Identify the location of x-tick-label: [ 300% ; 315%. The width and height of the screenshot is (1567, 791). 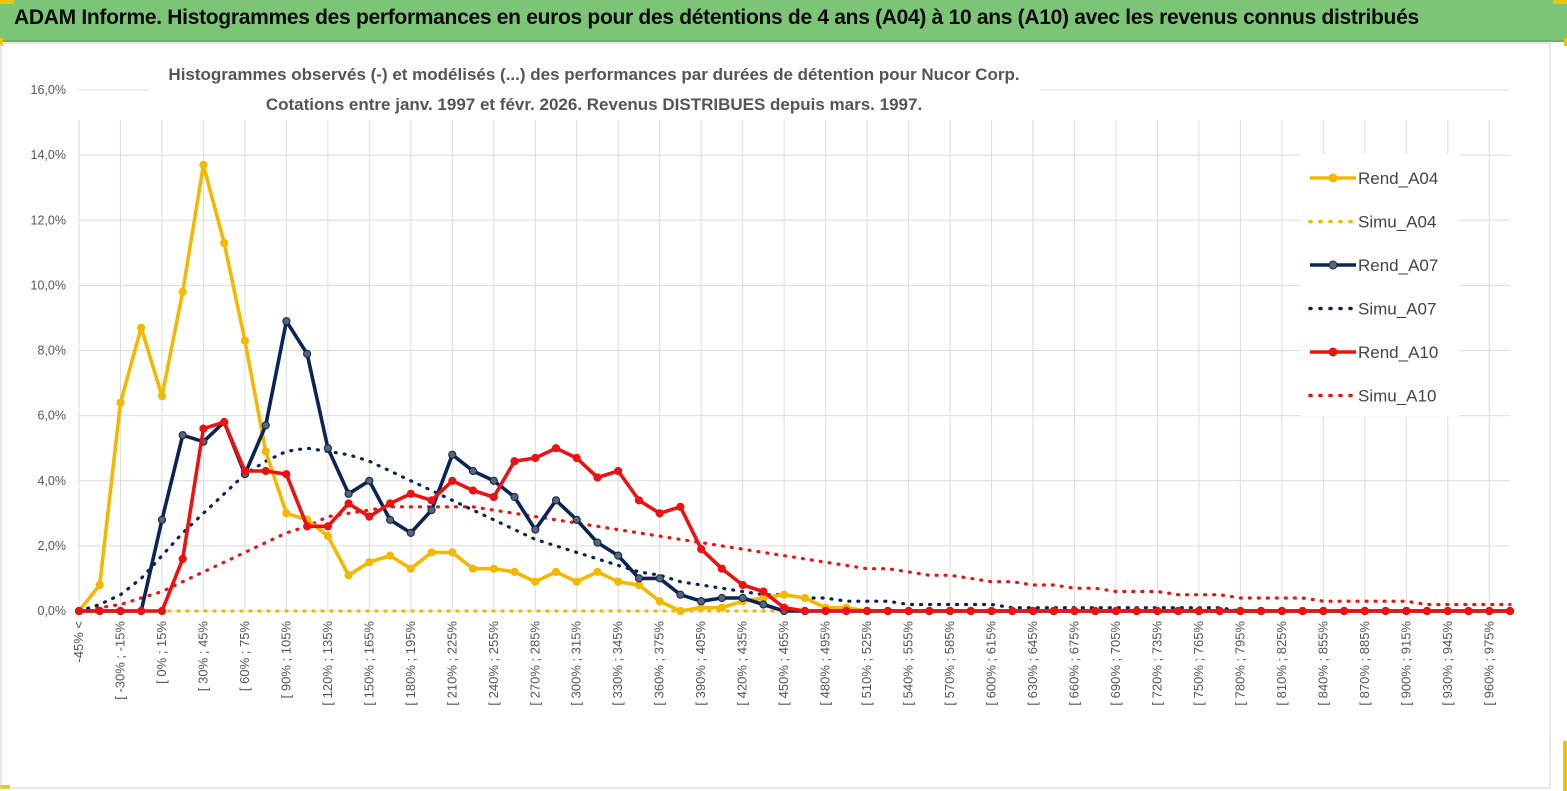
(576, 663).